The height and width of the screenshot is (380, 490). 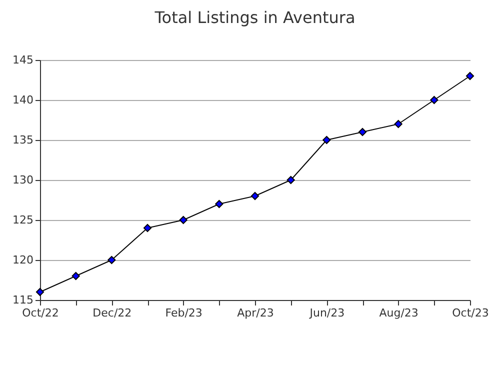 I want to click on x-tick-label: Jun/23, so click(x=326, y=313).